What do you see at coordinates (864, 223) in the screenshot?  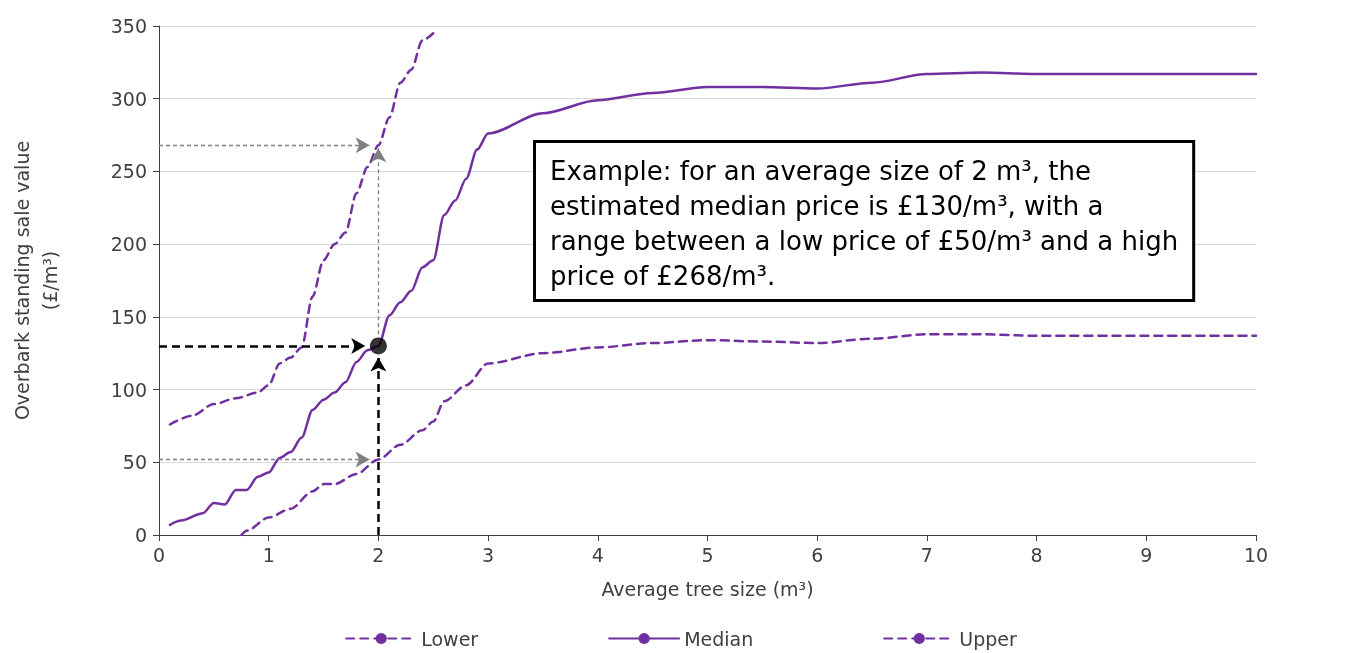 I see `annotation: Example: for an average size of 2 m³, the estimated median price is £130/m³, with a range between a low price of £50/m³ and a high price of £268/m³.` at bounding box center [864, 223].